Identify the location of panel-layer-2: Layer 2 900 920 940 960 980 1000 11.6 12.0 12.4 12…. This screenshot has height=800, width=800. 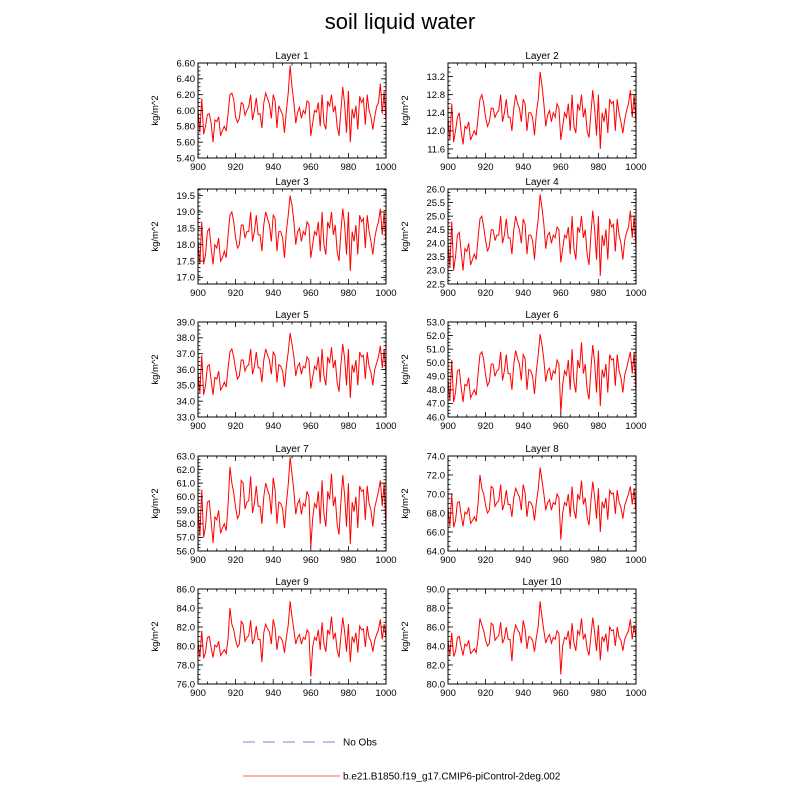
(523, 112).